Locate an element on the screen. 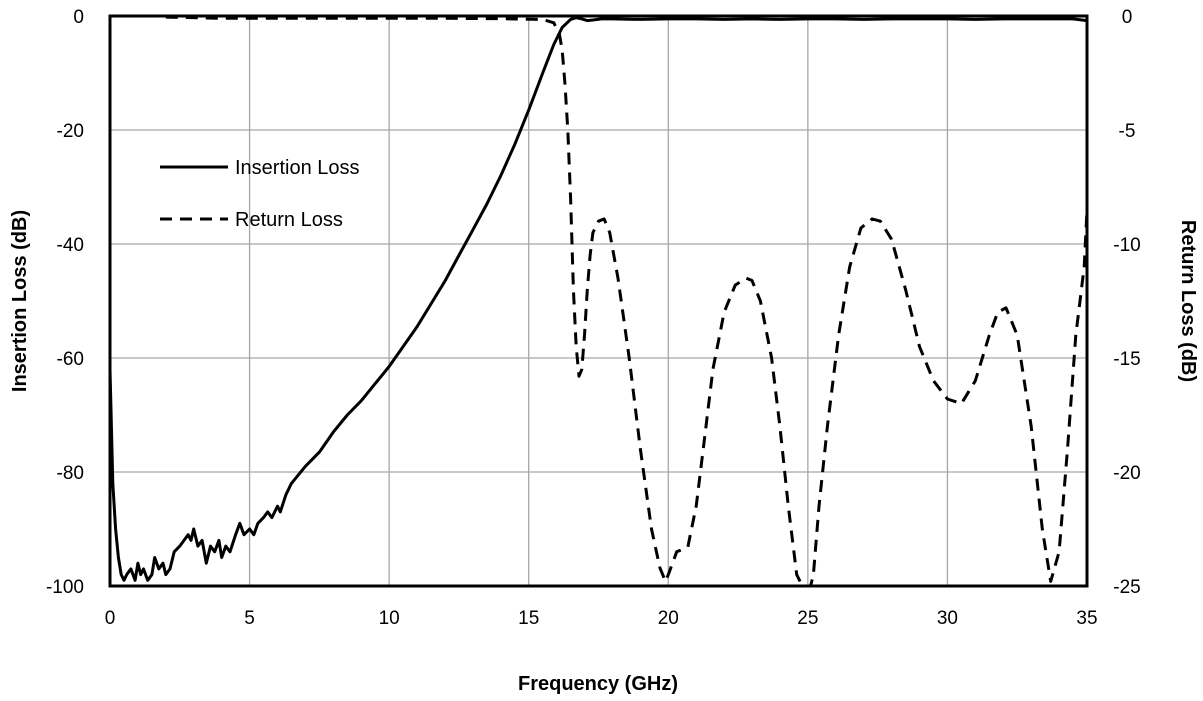 The height and width of the screenshot is (701, 1203). x-tick-label: 10 is located at coordinates (389, 618).